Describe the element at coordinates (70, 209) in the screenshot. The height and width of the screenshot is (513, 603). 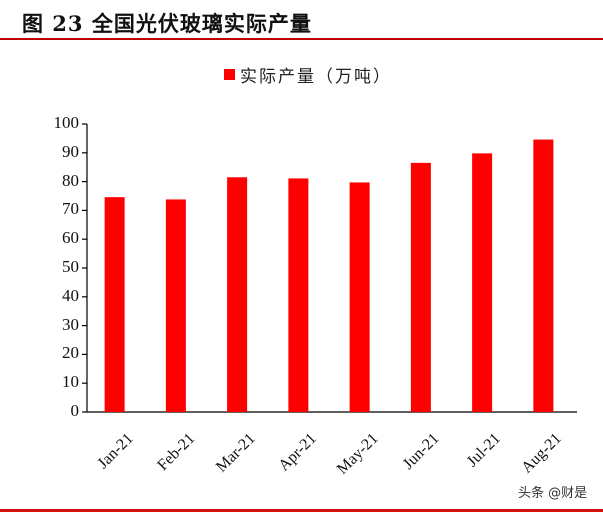
I see `y-tick-label: 70` at that location.